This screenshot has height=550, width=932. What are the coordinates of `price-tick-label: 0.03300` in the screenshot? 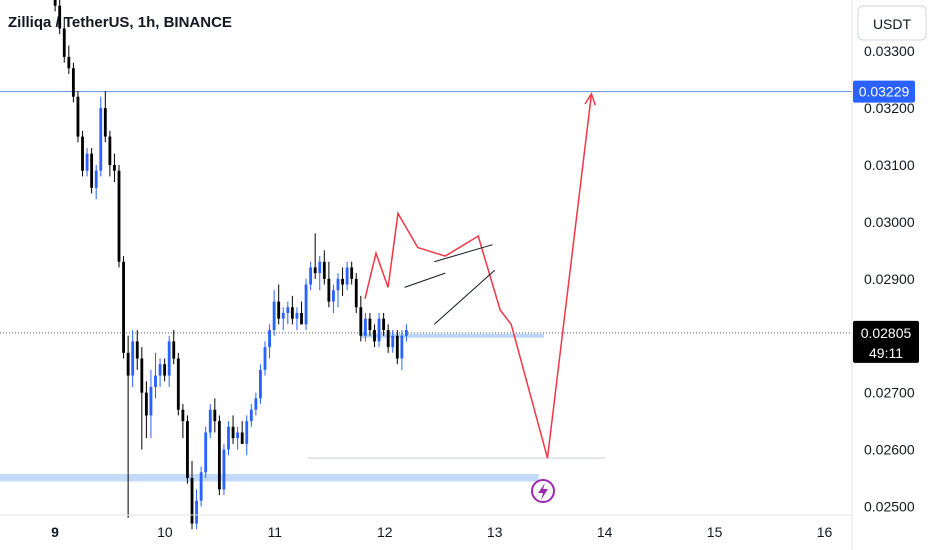 It's located at (889, 51).